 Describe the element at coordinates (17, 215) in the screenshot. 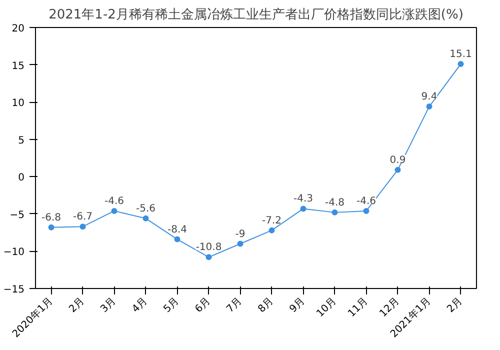

I see `y-tick-label: −5` at that location.